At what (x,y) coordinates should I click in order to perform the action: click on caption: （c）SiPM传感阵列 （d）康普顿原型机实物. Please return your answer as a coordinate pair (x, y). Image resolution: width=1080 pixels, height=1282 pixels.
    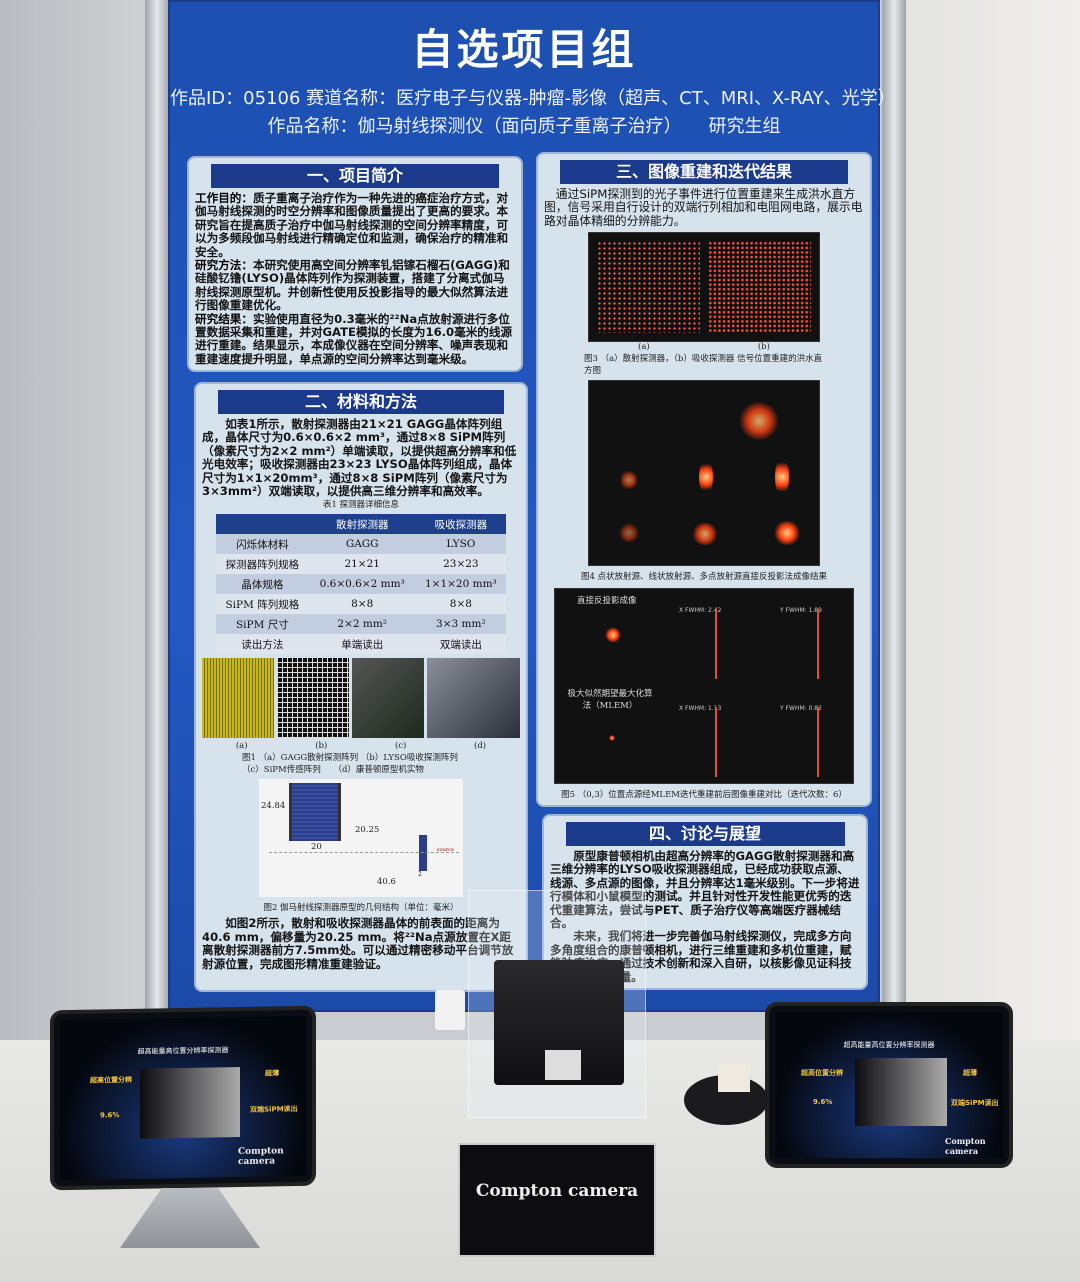
    Looking at the image, I should click on (333, 770).